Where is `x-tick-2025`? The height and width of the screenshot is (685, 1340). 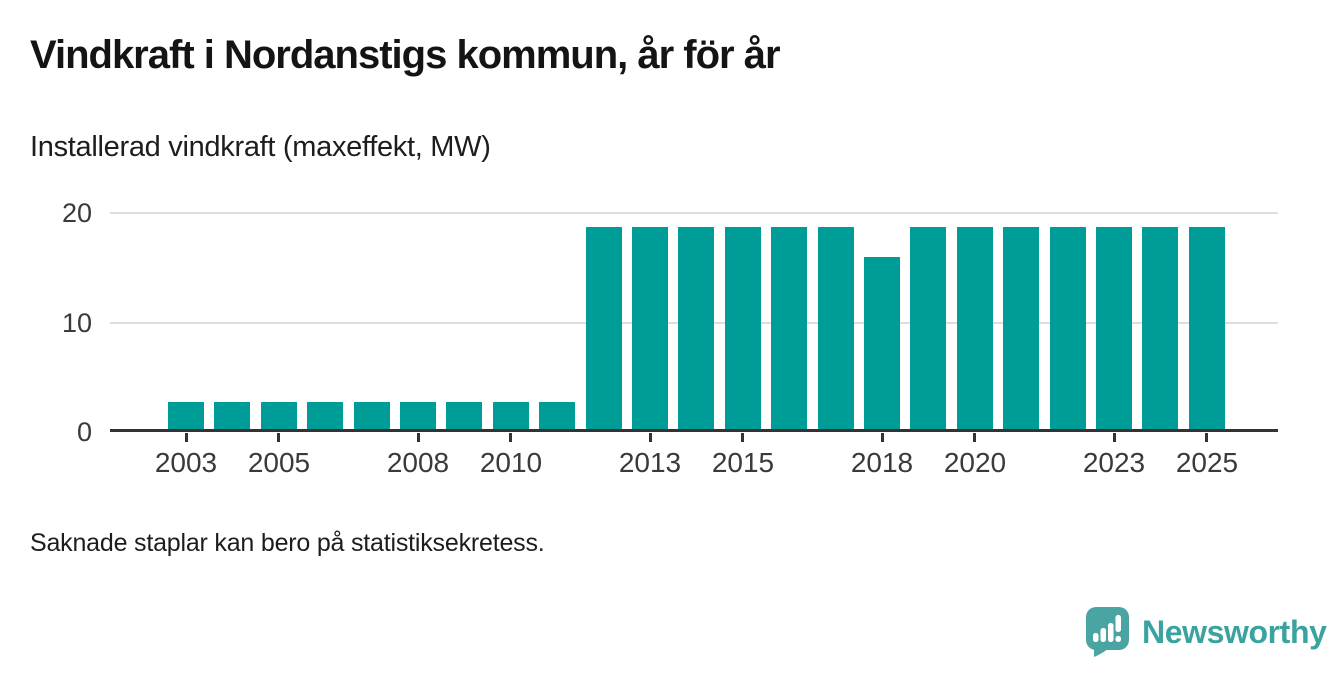 x-tick-2025 is located at coordinates (1206, 437).